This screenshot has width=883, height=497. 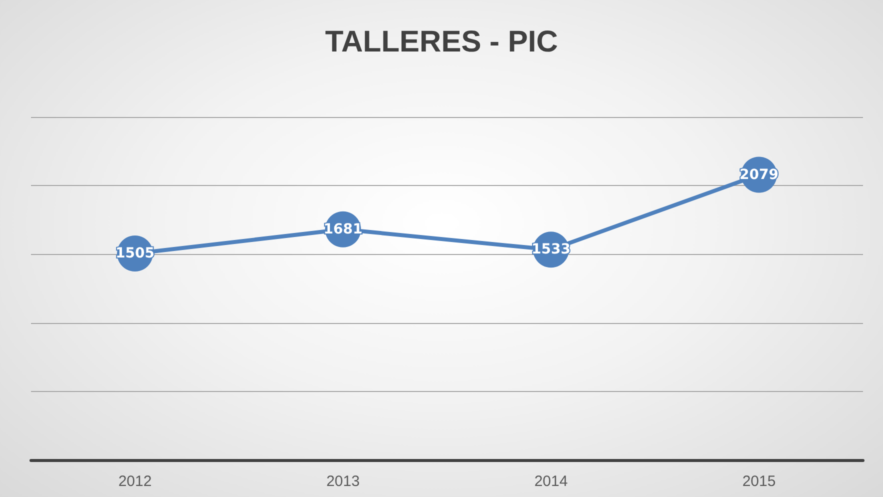 What do you see at coordinates (343, 229) in the screenshot?
I see `data-label: 1681` at bounding box center [343, 229].